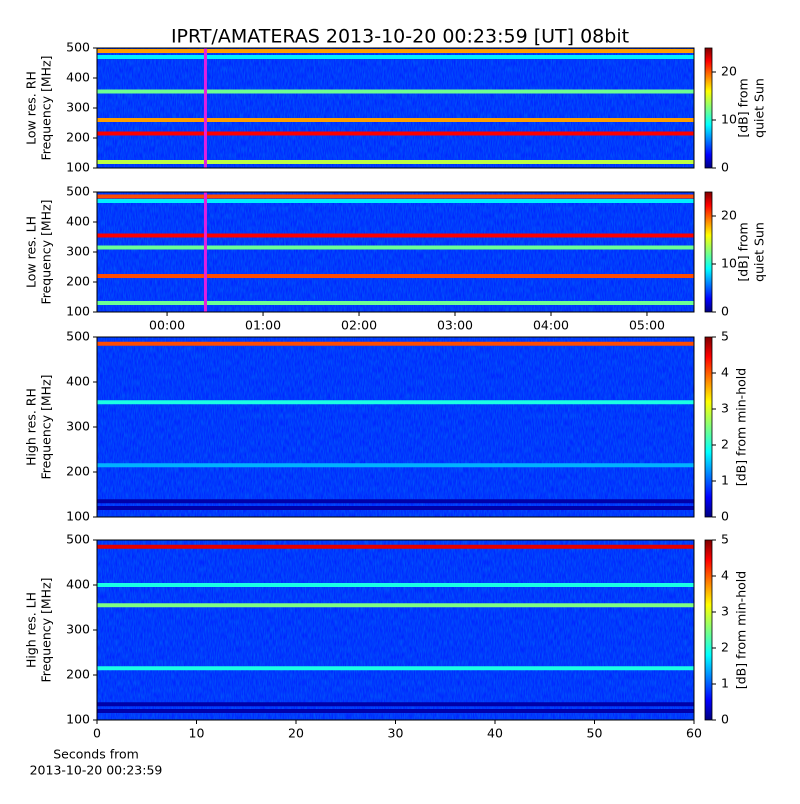  I want to click on x-axis-label: 2013-10-20 00:23:59, so click(96, 770).